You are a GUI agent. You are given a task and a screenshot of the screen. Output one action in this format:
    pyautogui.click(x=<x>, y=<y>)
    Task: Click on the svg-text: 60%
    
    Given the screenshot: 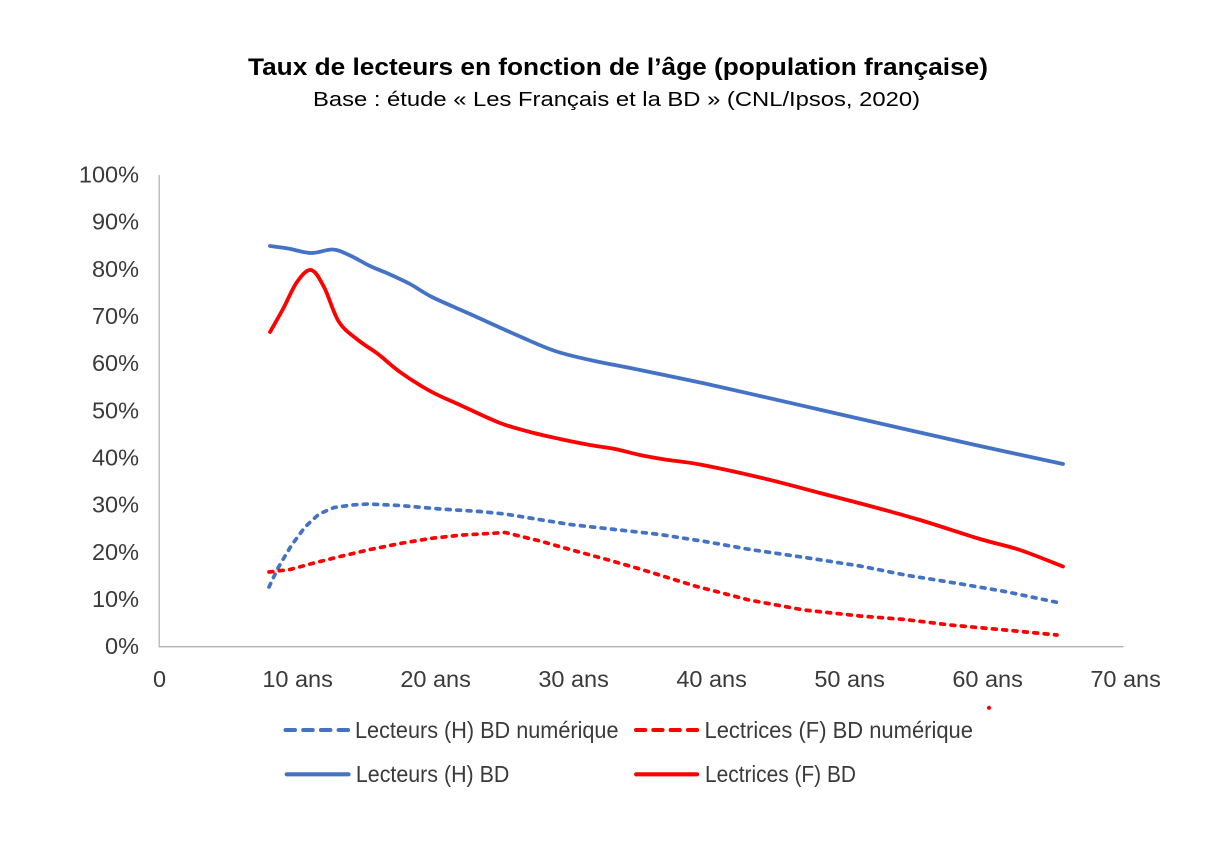 What is the action you would take?
    pyautogui.click(x=115, y=363)
    